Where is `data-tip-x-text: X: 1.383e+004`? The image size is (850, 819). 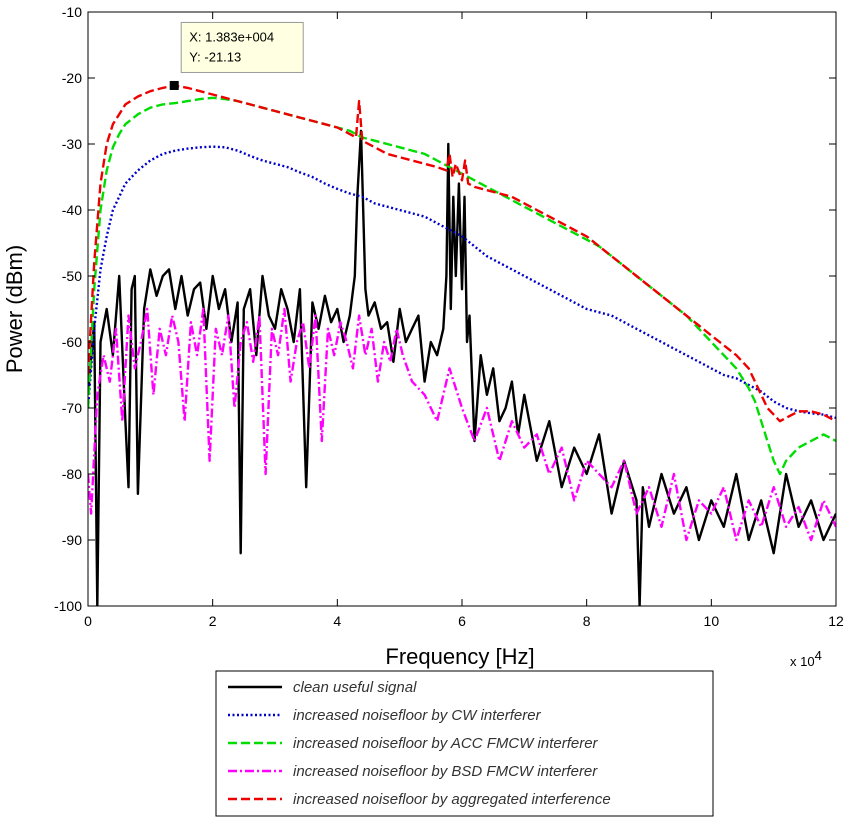
data-tip-x-text: X: 1.383e+004 is located at coordinates (231, 36).